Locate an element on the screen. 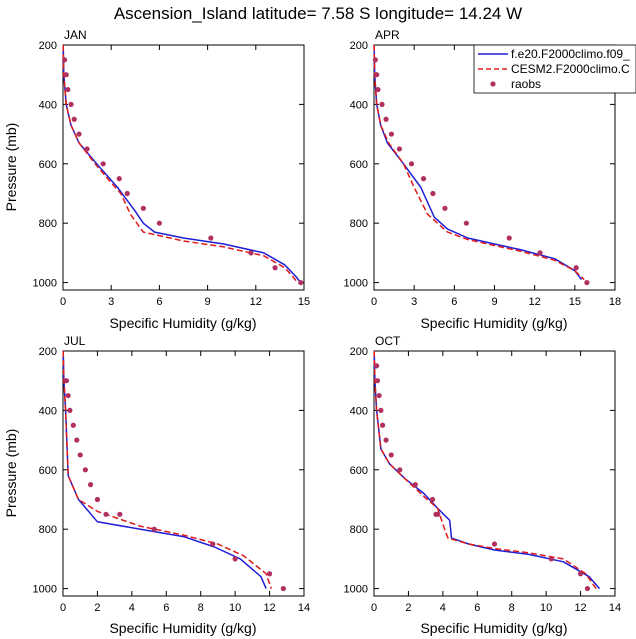 The width and height of the screenshot is (636, 639). legend-marker is located at coordinates (493, 84).